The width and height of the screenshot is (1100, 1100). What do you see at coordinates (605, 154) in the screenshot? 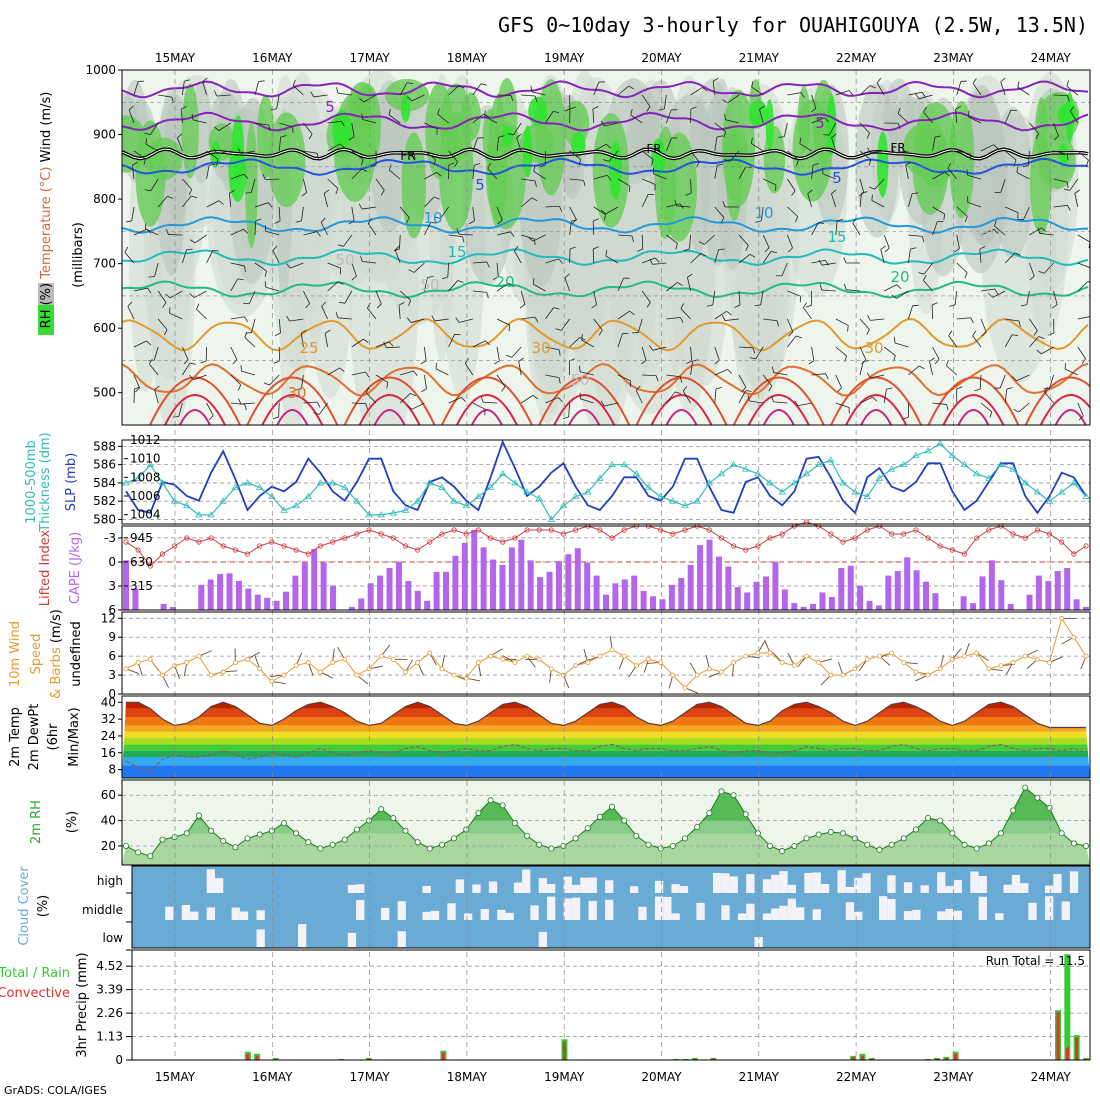
I see `freezing-level-inner` at bounding box center [605, 154].